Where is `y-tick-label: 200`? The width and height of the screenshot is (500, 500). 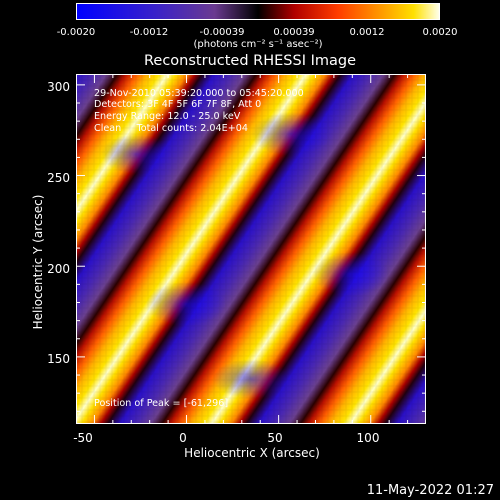 y-tick-label: 200 is located at coordinates (58, 269).